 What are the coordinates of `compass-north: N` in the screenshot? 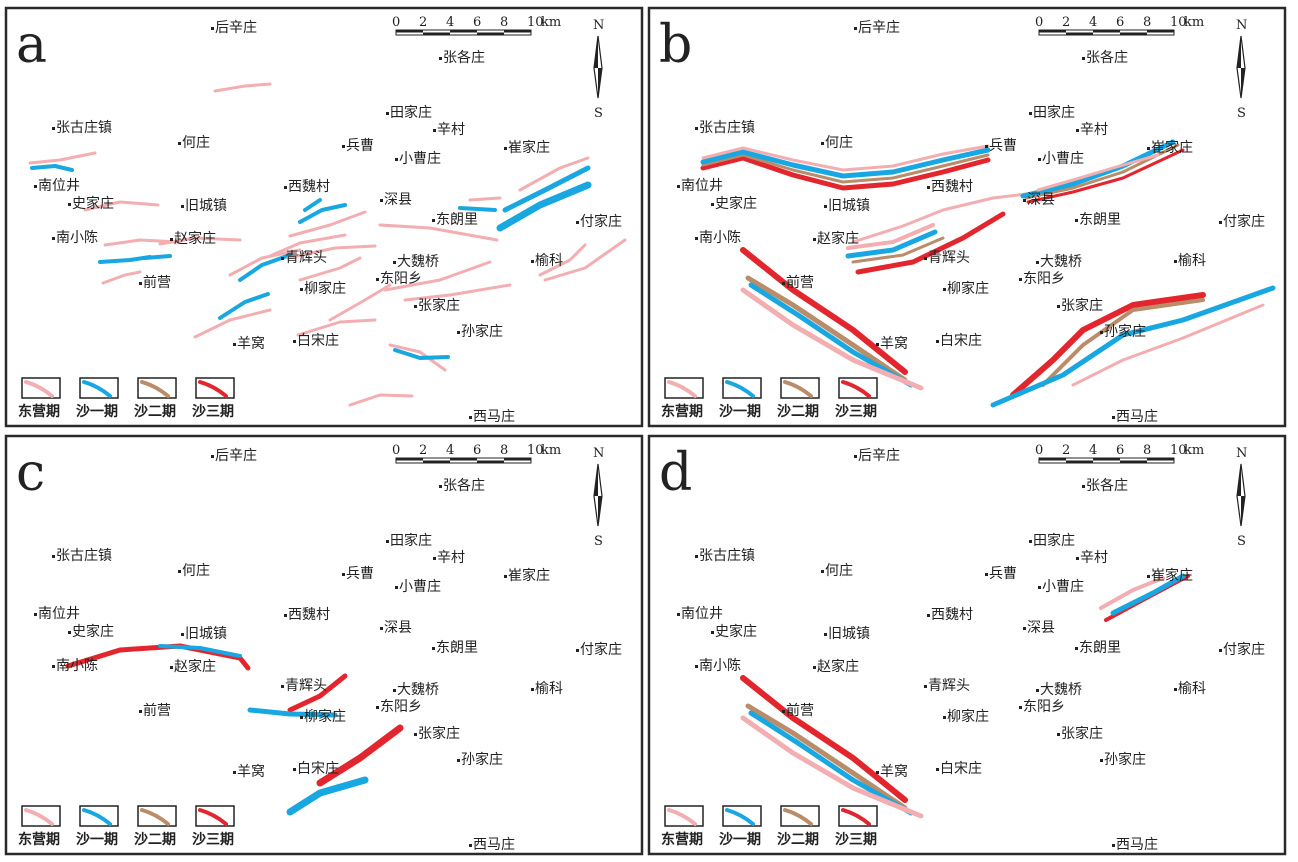 It's located at (1241, 25).